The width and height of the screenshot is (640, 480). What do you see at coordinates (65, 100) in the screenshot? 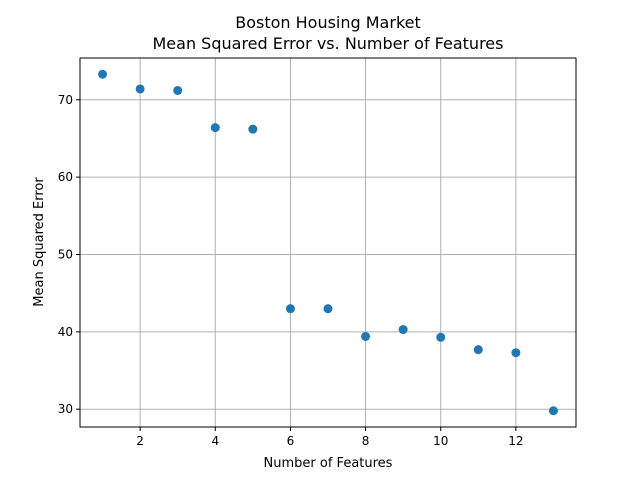
I see `y-tick-label: 70` at bounding box center [65, 100].